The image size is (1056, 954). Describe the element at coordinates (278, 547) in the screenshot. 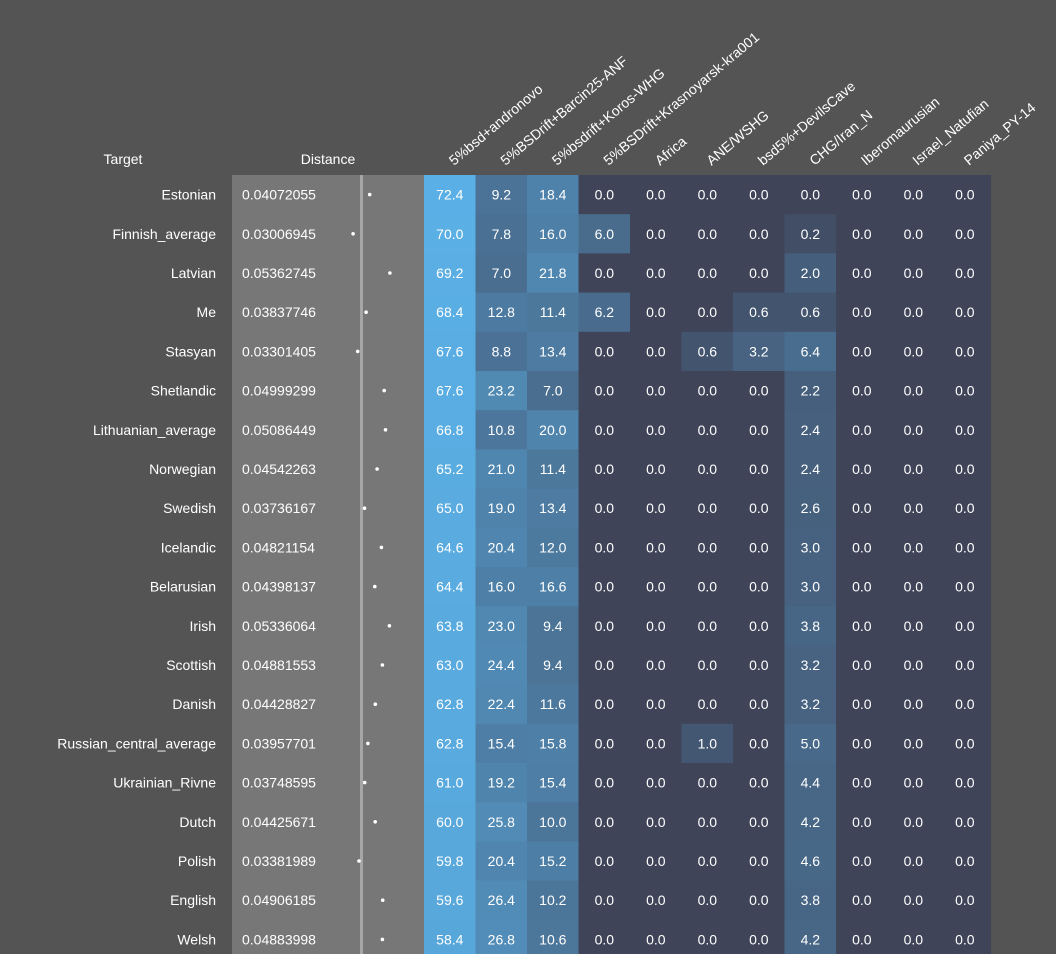

I see `distance-value: 0.04821154` at that location.